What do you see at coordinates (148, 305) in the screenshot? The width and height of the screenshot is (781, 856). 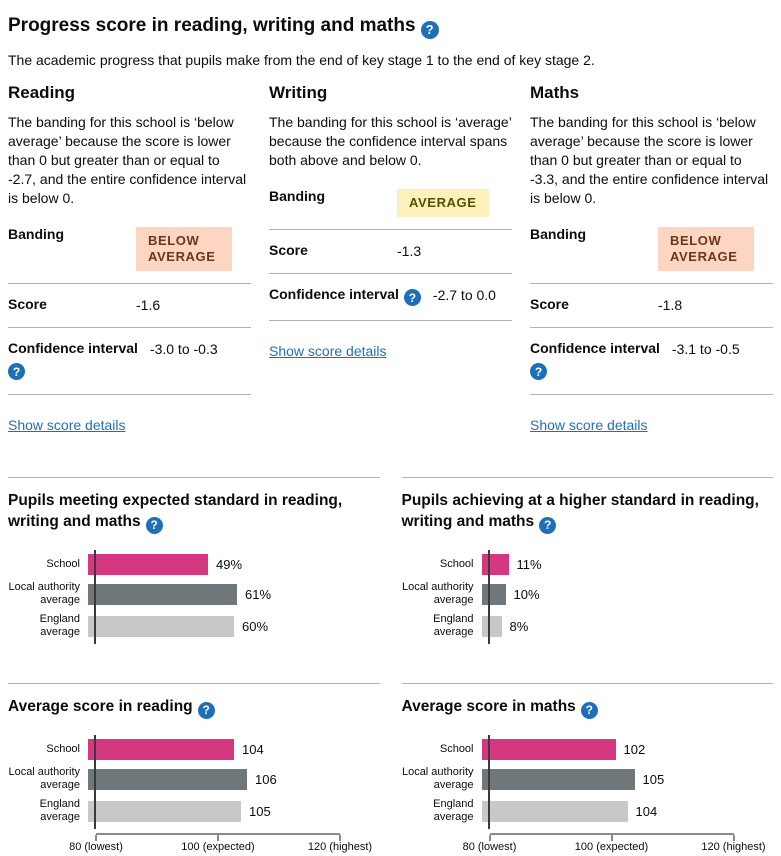 I see `score-value: -1.6` at bounding box center [148, 305].